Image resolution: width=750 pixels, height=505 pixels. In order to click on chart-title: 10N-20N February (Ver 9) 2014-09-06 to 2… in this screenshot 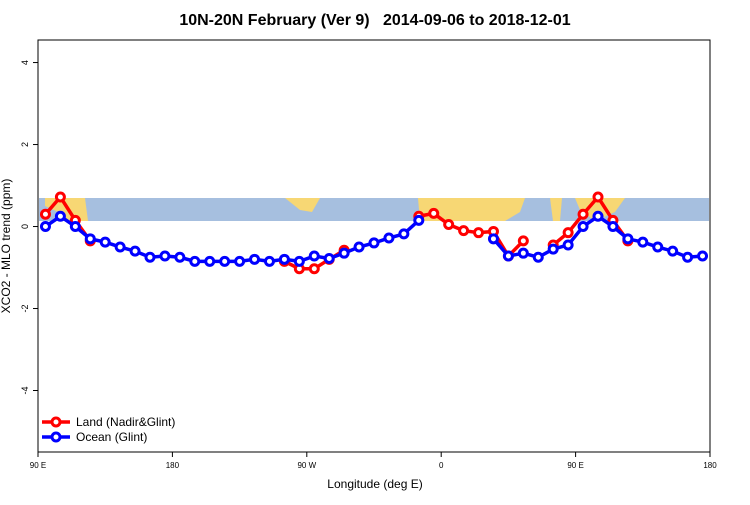, I will do `click(374, 20)`.